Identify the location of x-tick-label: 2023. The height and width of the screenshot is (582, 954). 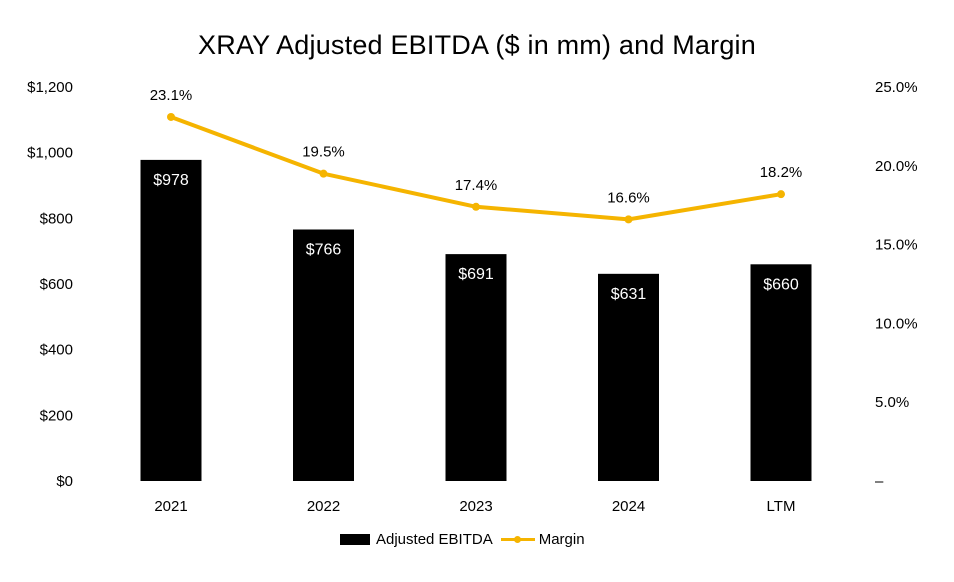
(475, 506).